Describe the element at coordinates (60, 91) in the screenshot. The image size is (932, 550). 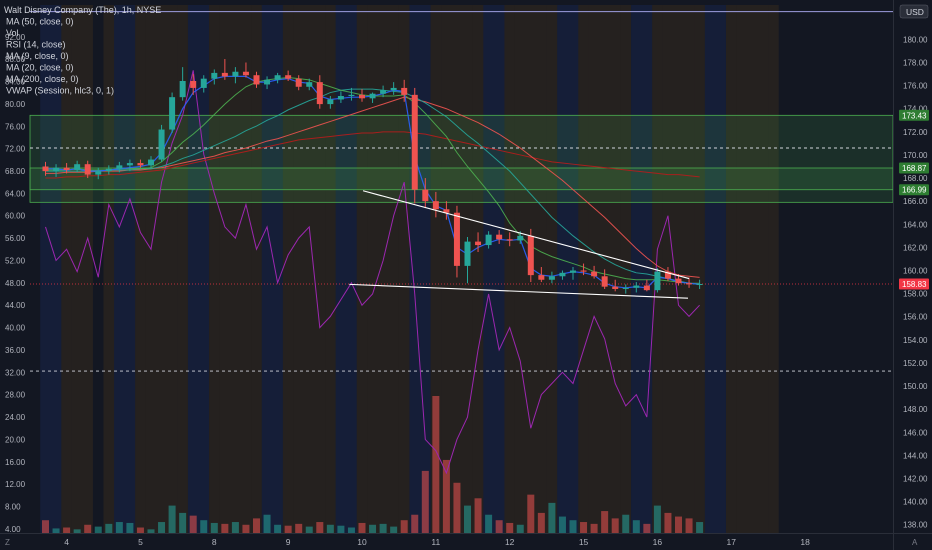
I see `indicator-vwap: VWAP (Session, hlc3, 0, 1)` at that location.